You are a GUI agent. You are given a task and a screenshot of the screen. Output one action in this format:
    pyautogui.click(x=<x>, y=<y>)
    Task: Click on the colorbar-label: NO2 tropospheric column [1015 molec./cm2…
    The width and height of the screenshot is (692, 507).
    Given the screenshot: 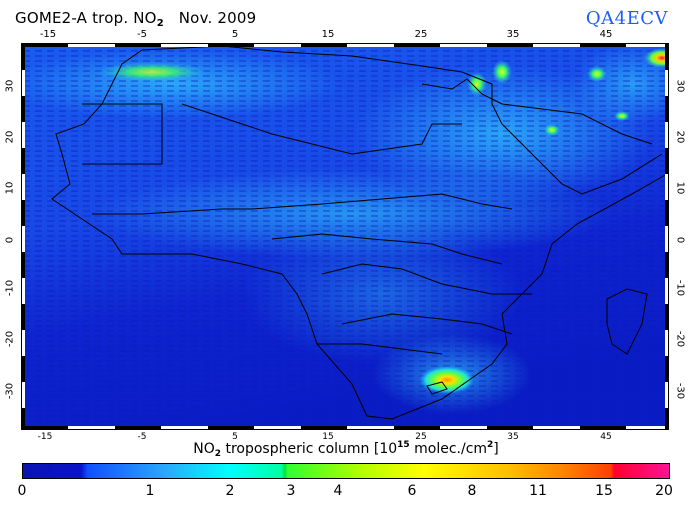 What is the action you would take?
    pyautogui.click(x=346, y=449)
    